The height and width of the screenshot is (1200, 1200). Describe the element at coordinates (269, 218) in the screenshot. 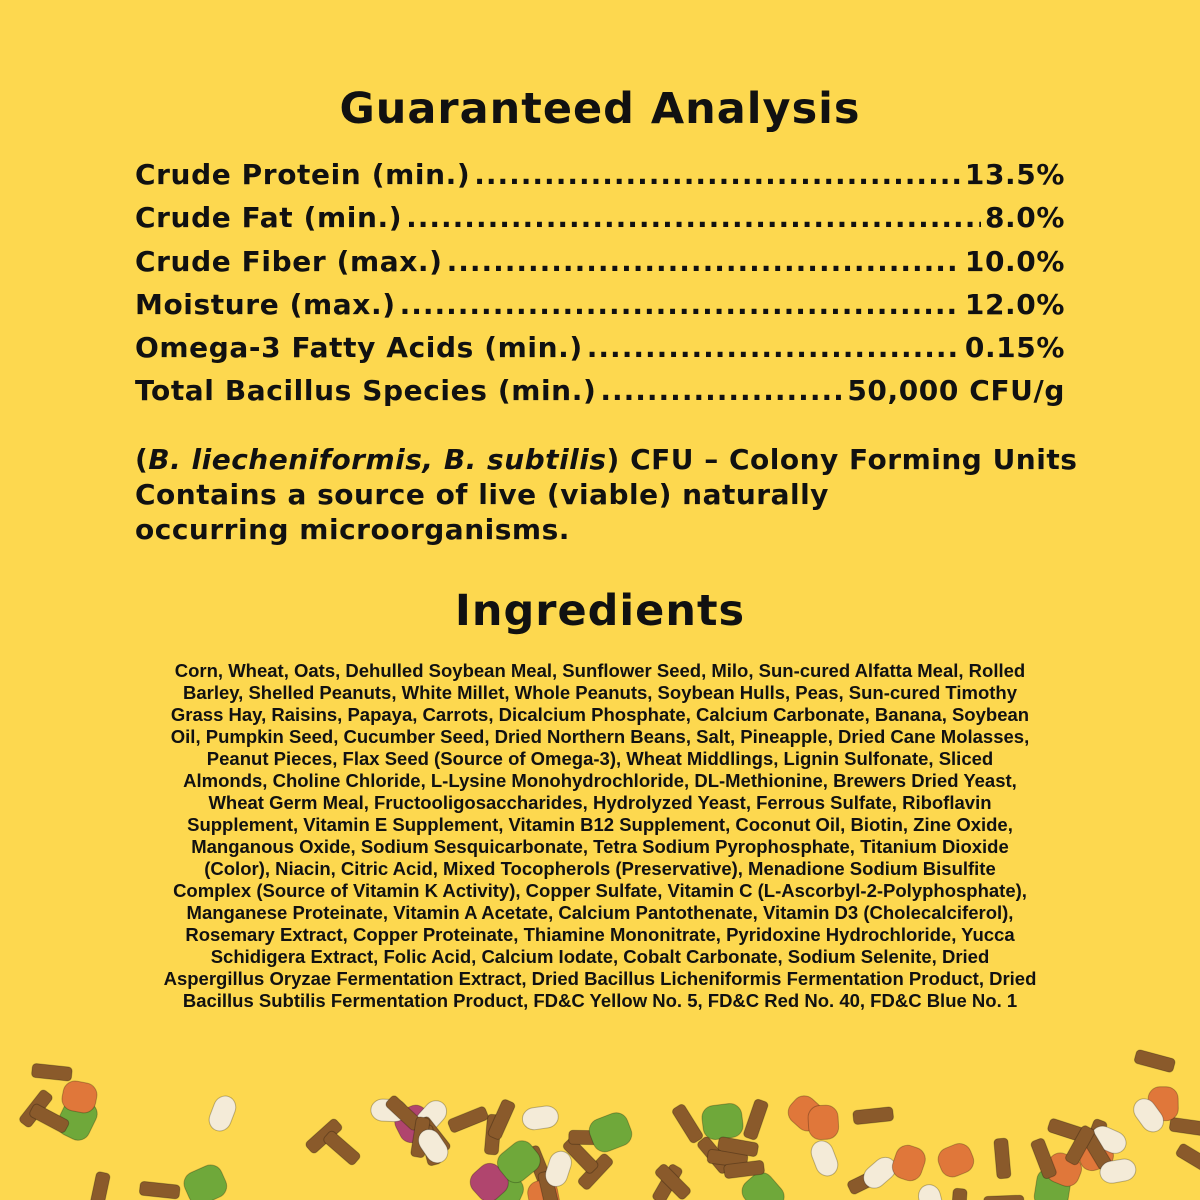

I see `row-label: Crude Fat (min.)` at that location.